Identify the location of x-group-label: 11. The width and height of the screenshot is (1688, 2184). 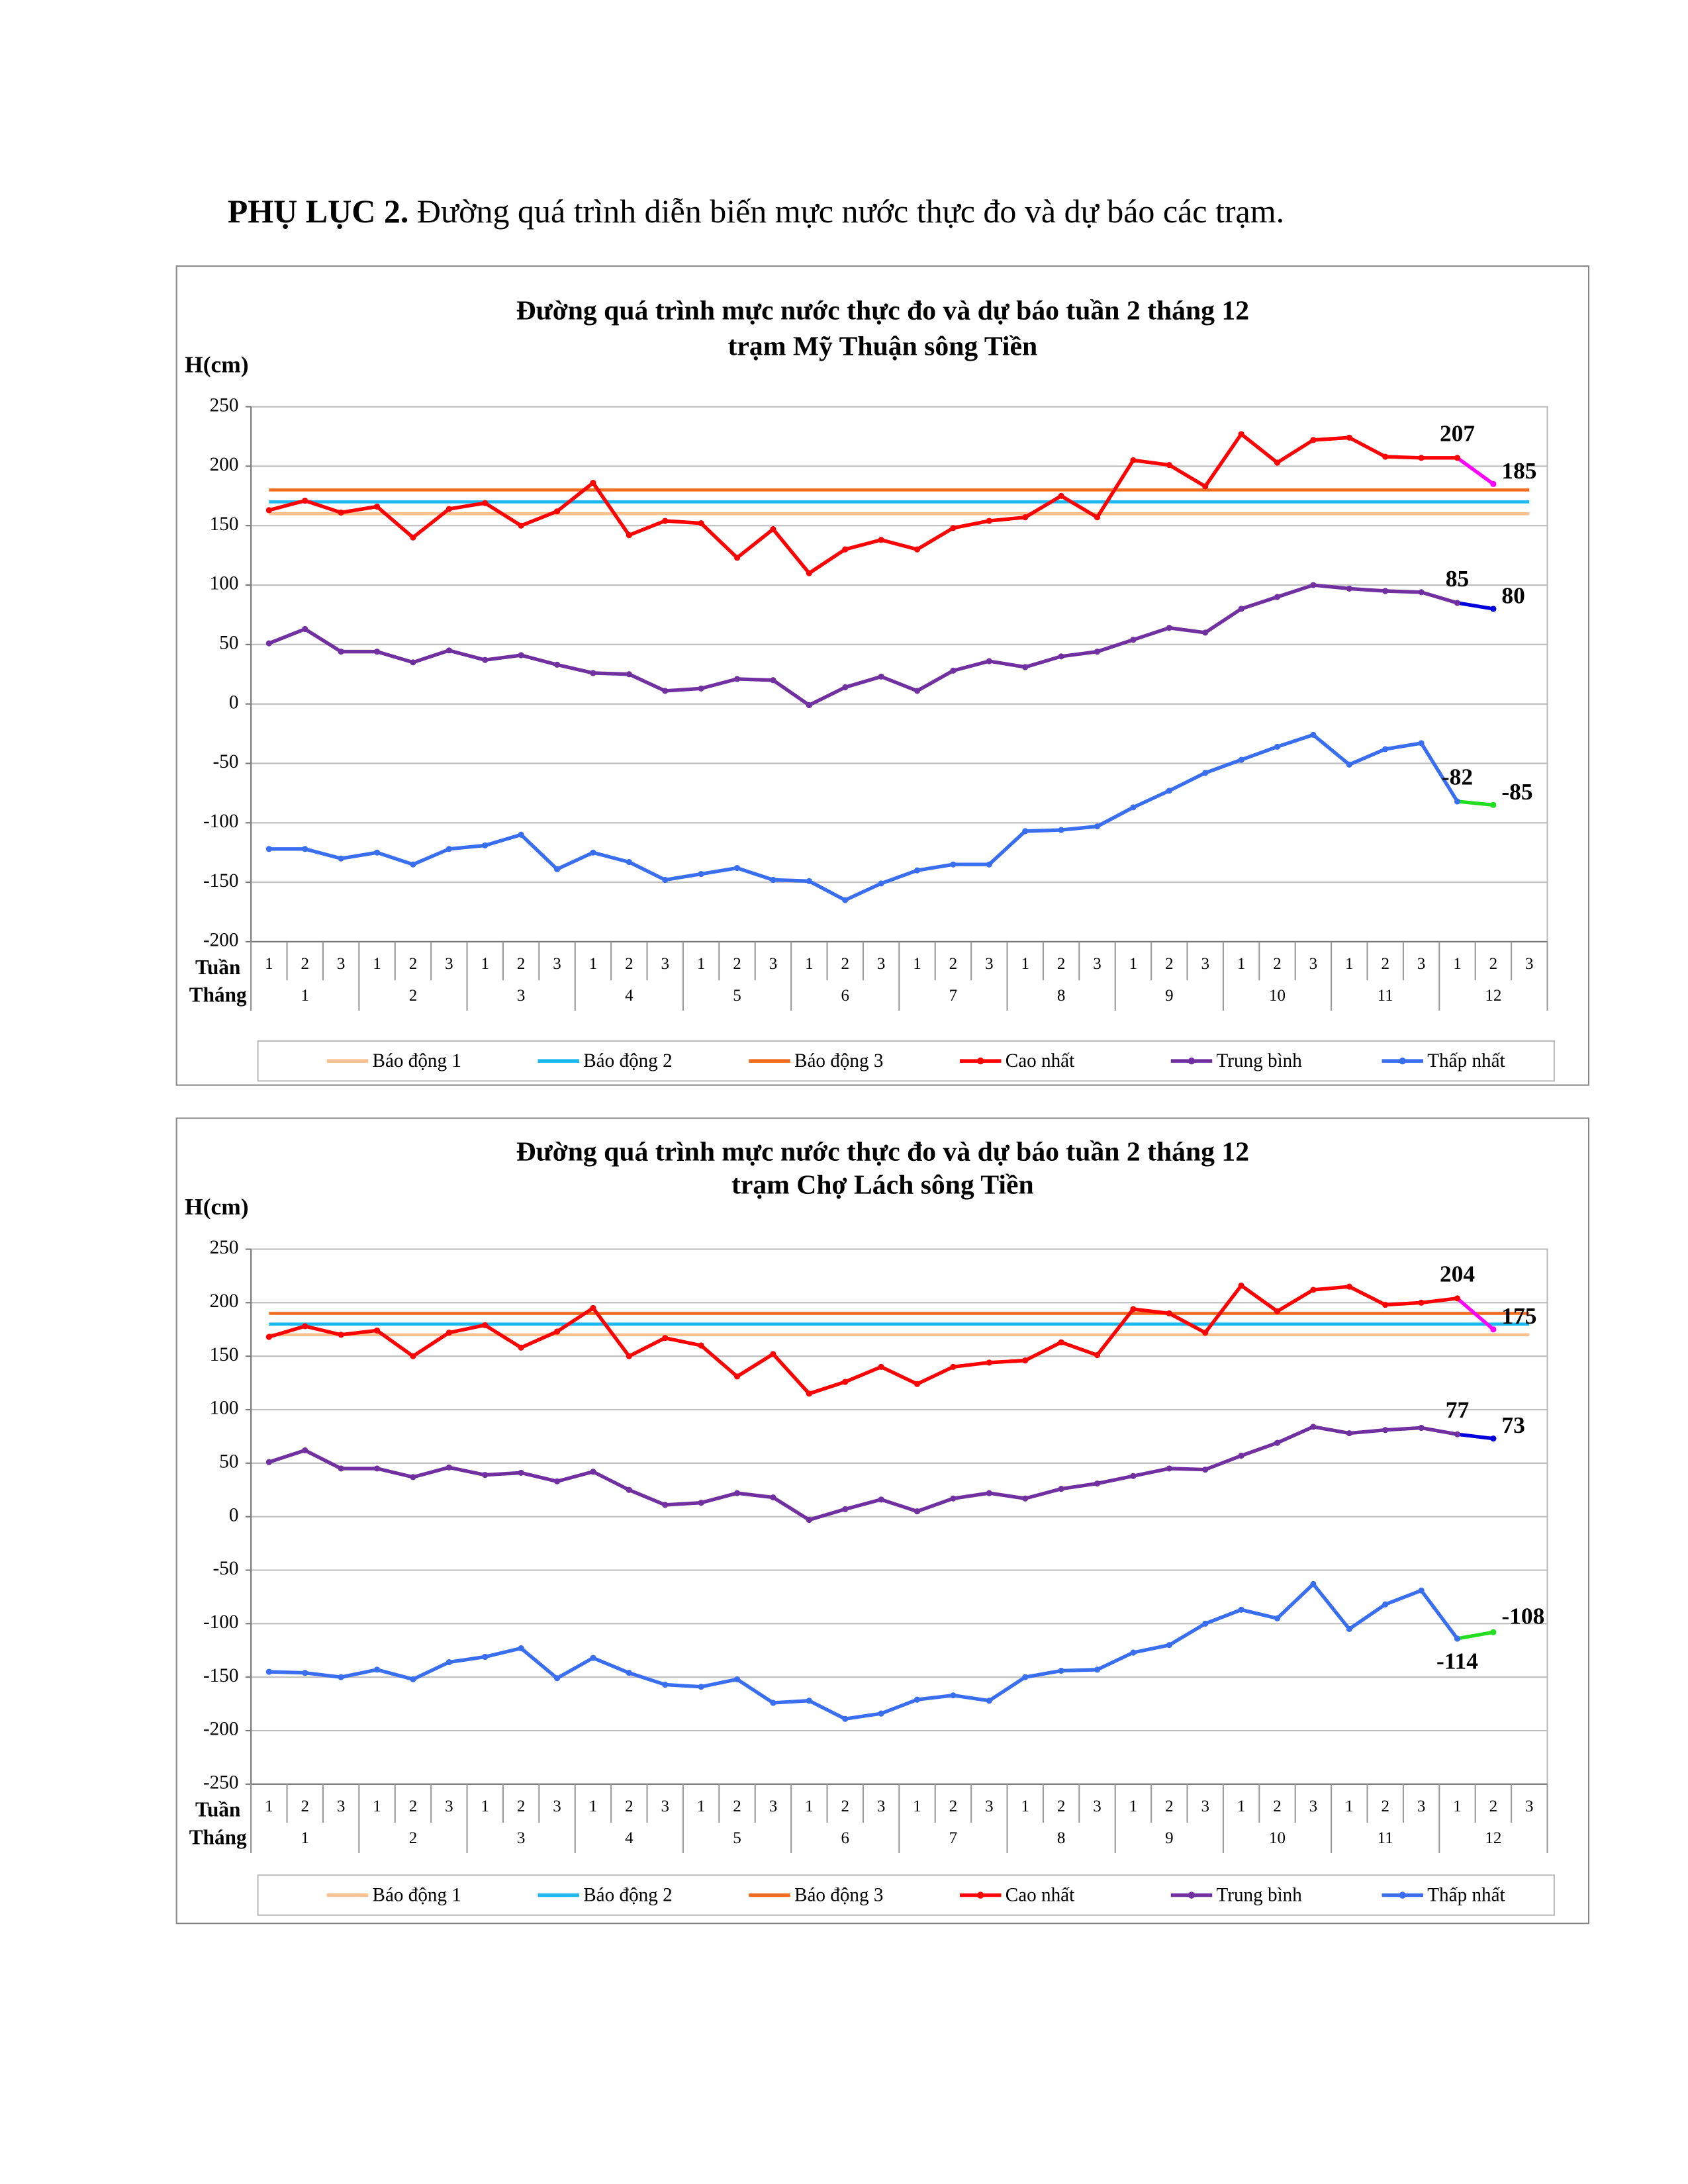
(1385, 1838).